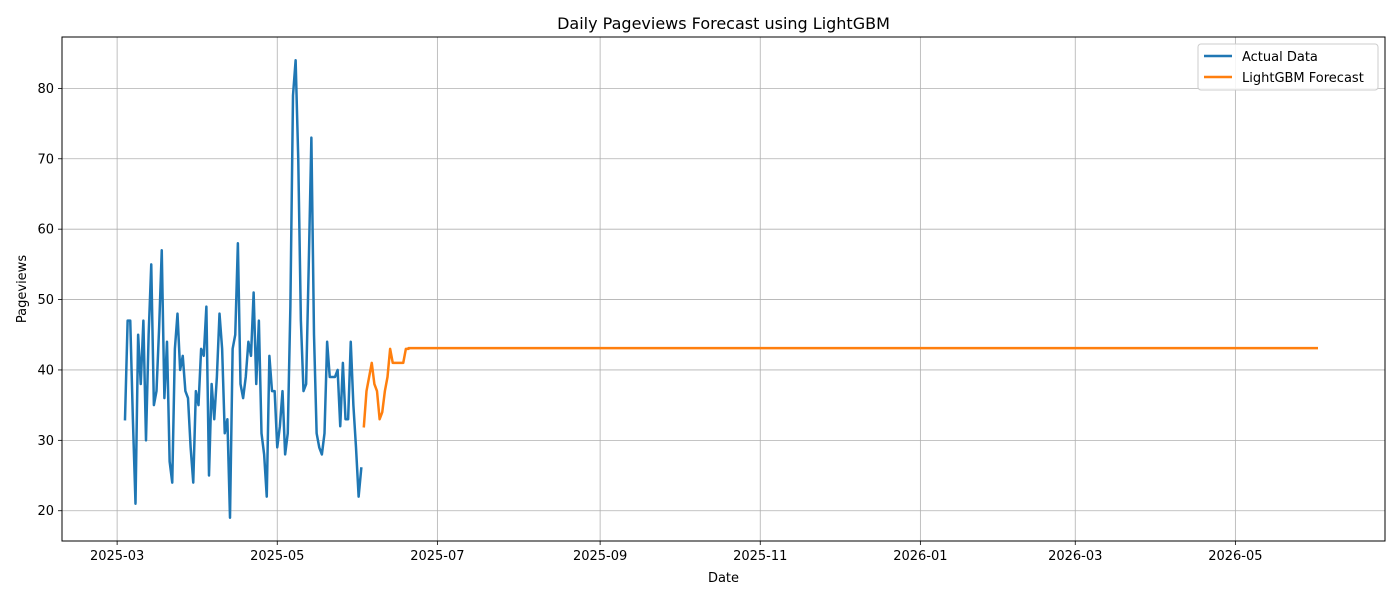 This screenshot has height=600, width=1400. I want to click on lightgbm-forecast-line, so click(840, 387).